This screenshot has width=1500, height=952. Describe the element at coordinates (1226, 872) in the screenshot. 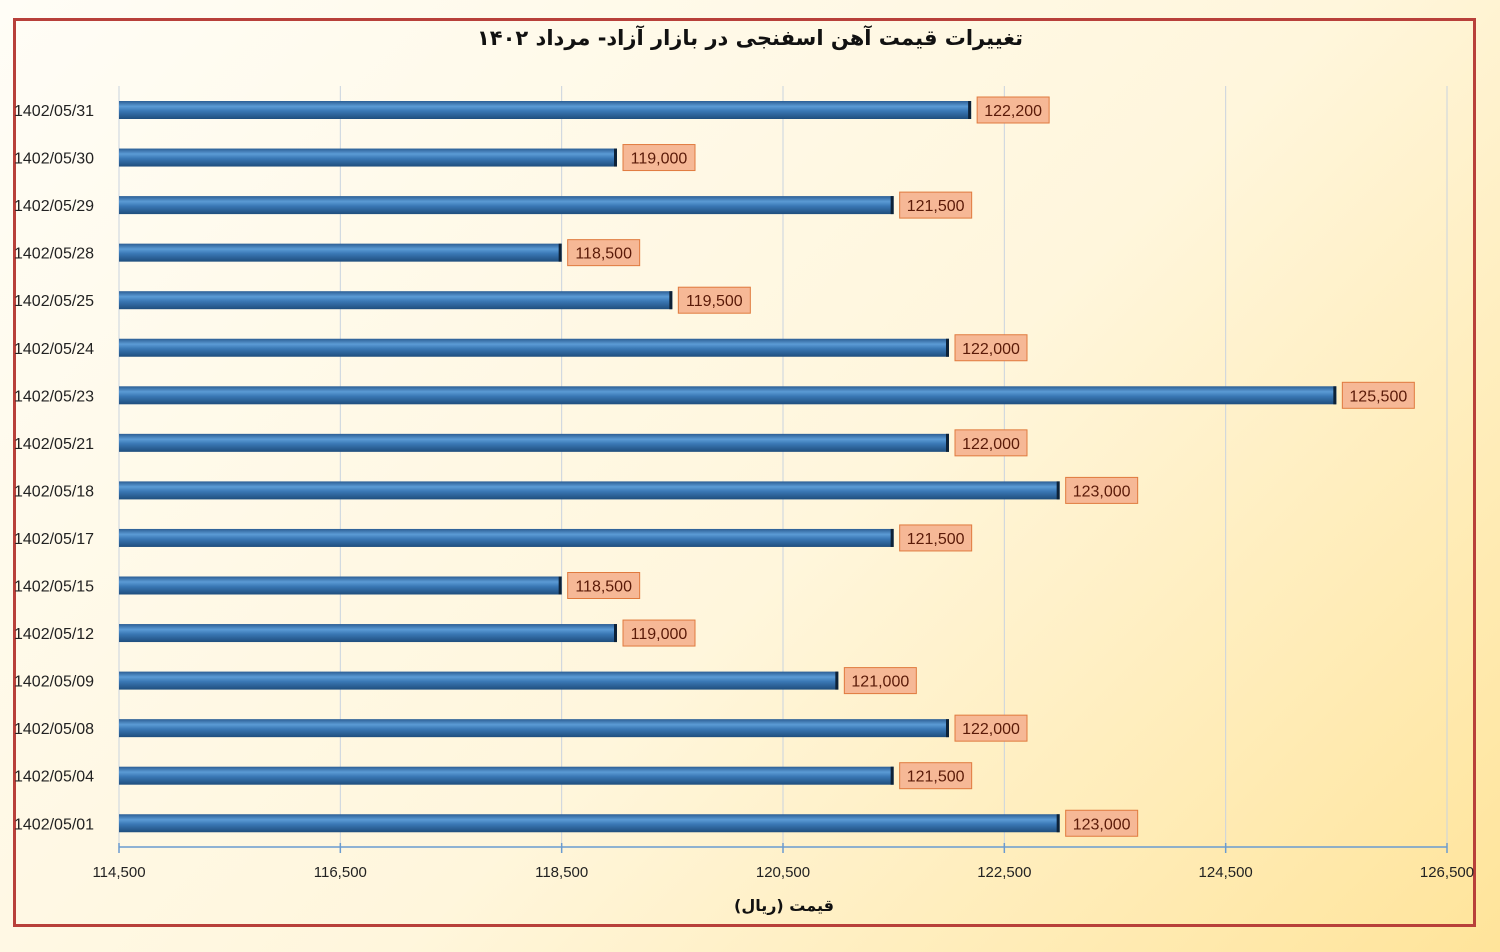

I see `x-tick-label: 124,500` at that location.